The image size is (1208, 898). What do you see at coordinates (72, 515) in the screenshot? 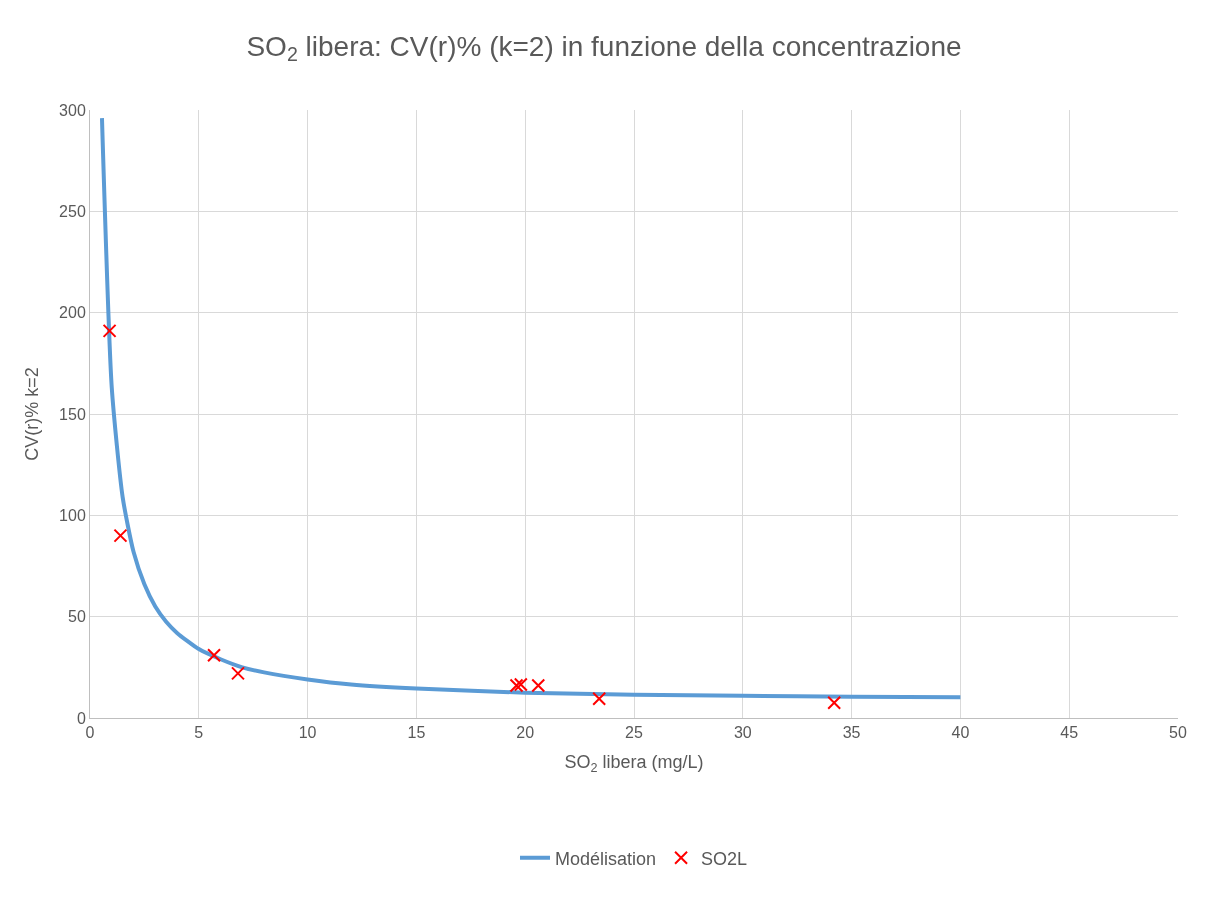
I see `y-tick-label: 100` at bounding box center [72, 515].